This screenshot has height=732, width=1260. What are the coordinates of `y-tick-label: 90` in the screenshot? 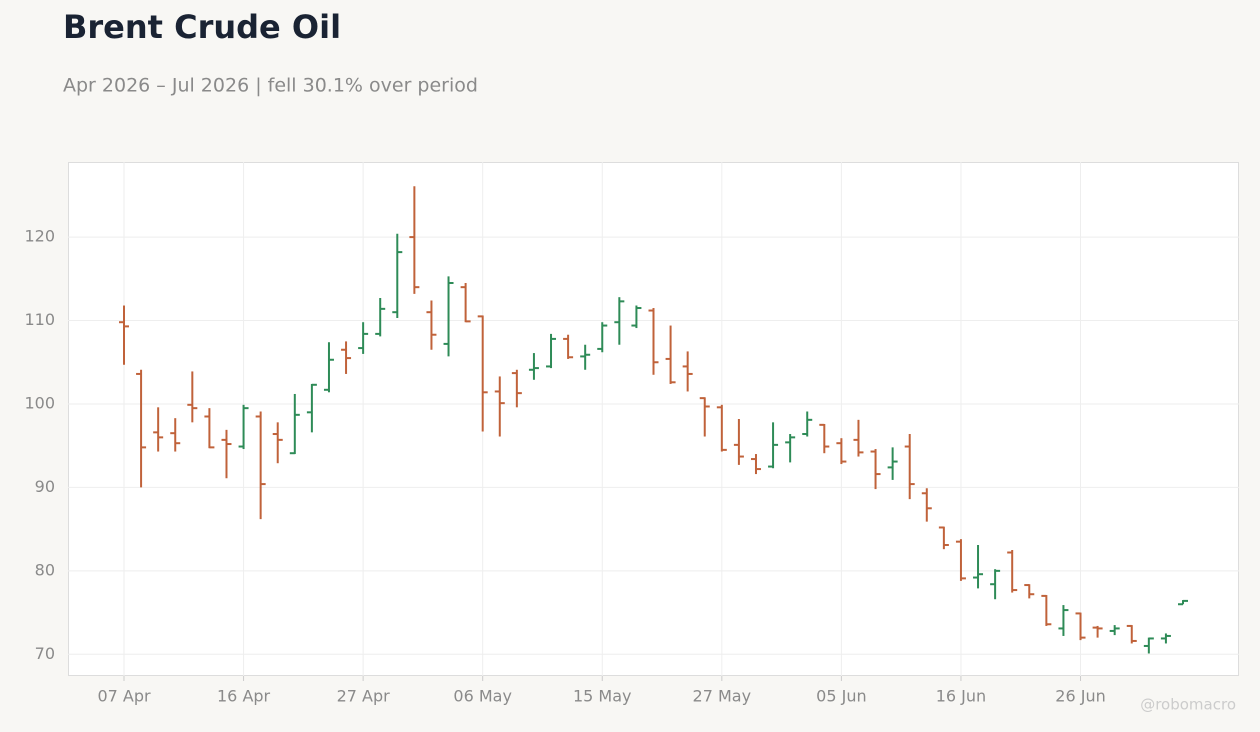 It's located at (45, 486).